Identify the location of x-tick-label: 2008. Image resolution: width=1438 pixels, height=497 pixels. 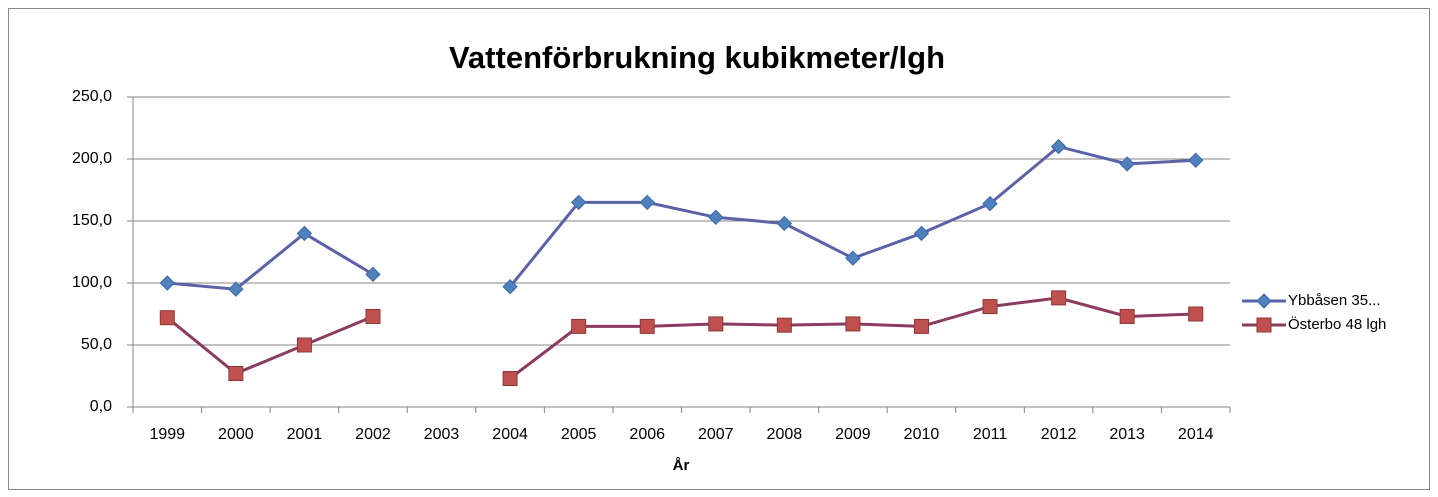
(785, 434).